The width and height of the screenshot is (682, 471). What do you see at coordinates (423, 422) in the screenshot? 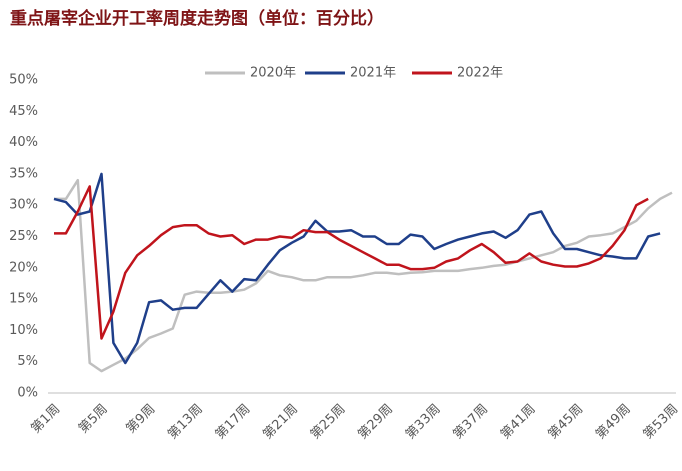
I see `x-tick-label: 第33周` at bounding box center [423, 422].